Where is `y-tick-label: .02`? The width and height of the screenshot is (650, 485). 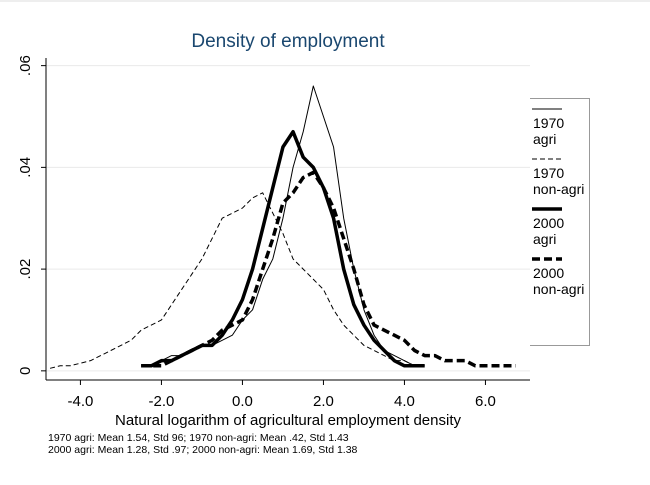
y-tick-label: .02 is located at coordinates (25, 269).